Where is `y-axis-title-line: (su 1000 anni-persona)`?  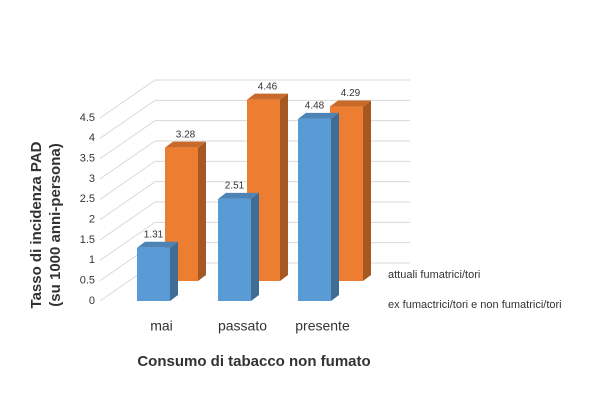 y-axis-title-line: (su 1000 anni-persona) is located at coordinates (55, 224).